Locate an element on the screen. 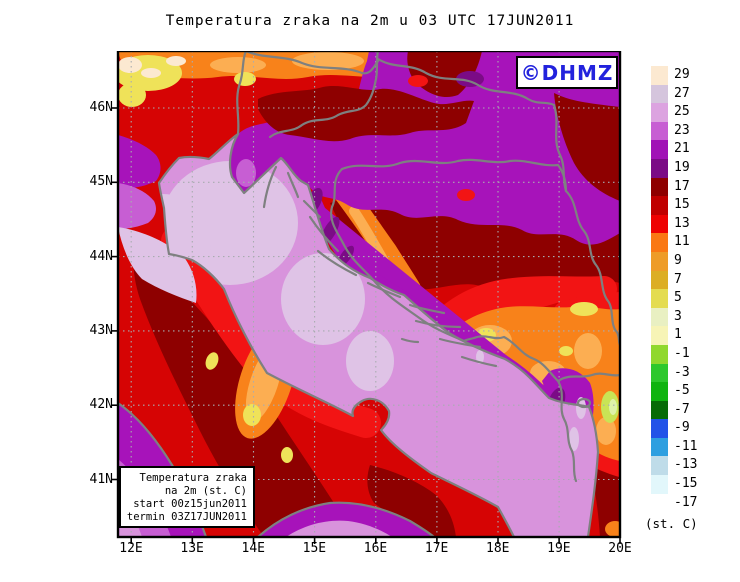 The height and width of the screenshot is (582, 740). y-axis-tick-label: 43N is located at coordinates (101, 330).